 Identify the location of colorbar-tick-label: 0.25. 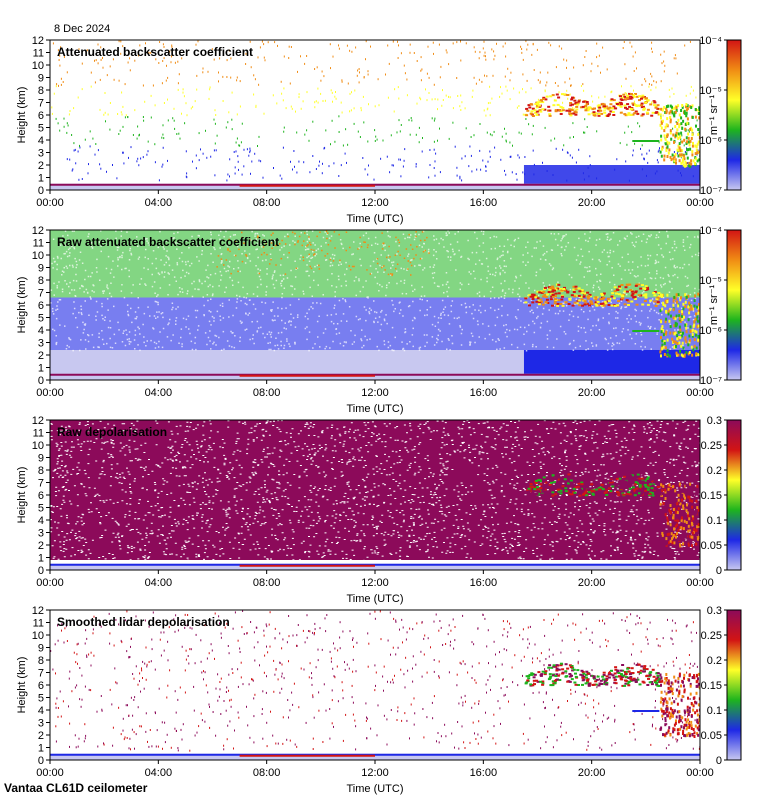
(711, 636).